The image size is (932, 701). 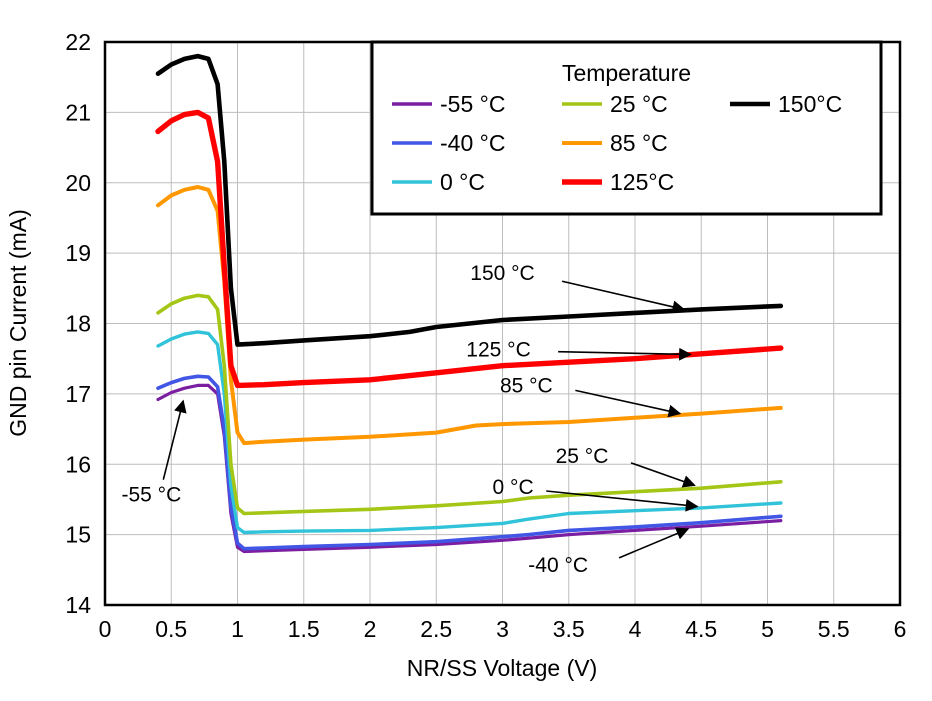 What do you see at coordinates (78, 253) in the screenshot?
I see `y-tick-label: 19` at bounding box center [78, 253].